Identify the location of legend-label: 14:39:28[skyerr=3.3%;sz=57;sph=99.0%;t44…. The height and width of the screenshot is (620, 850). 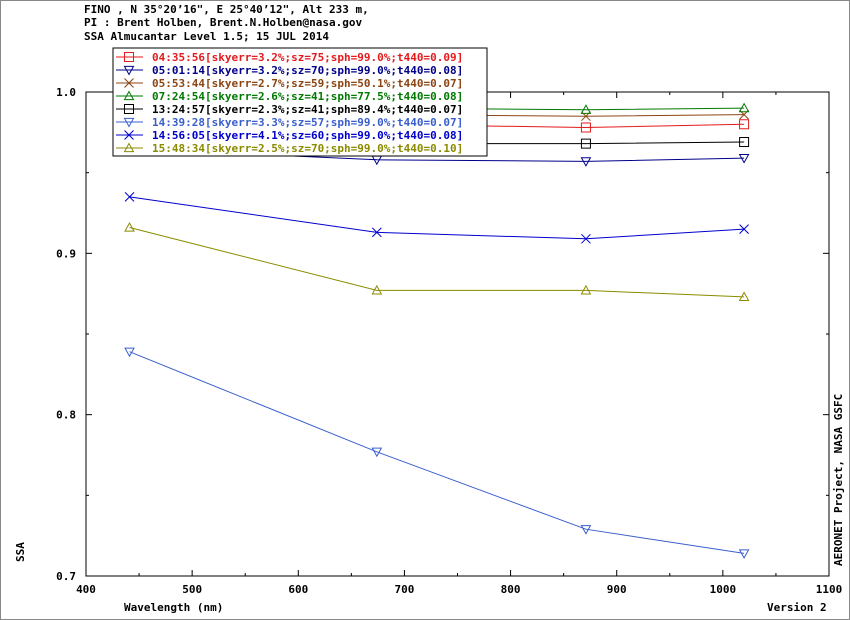
(307, 122).